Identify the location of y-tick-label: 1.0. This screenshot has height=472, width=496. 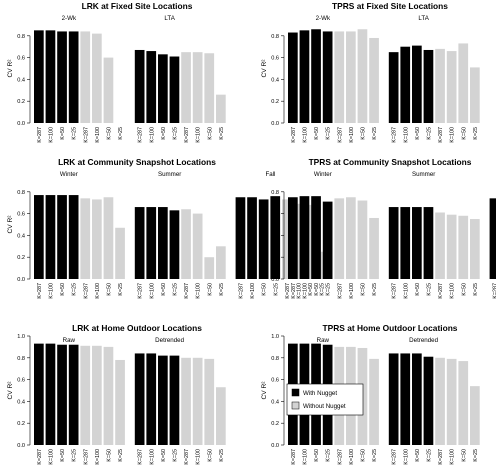
(275, 337).